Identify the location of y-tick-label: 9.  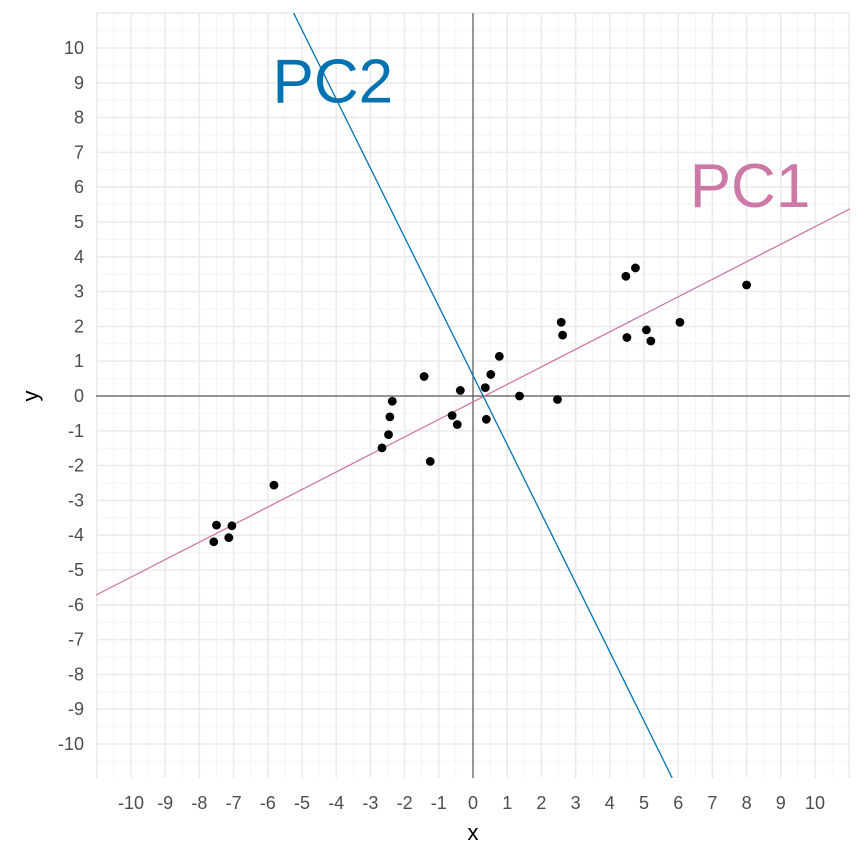
(79, 83).